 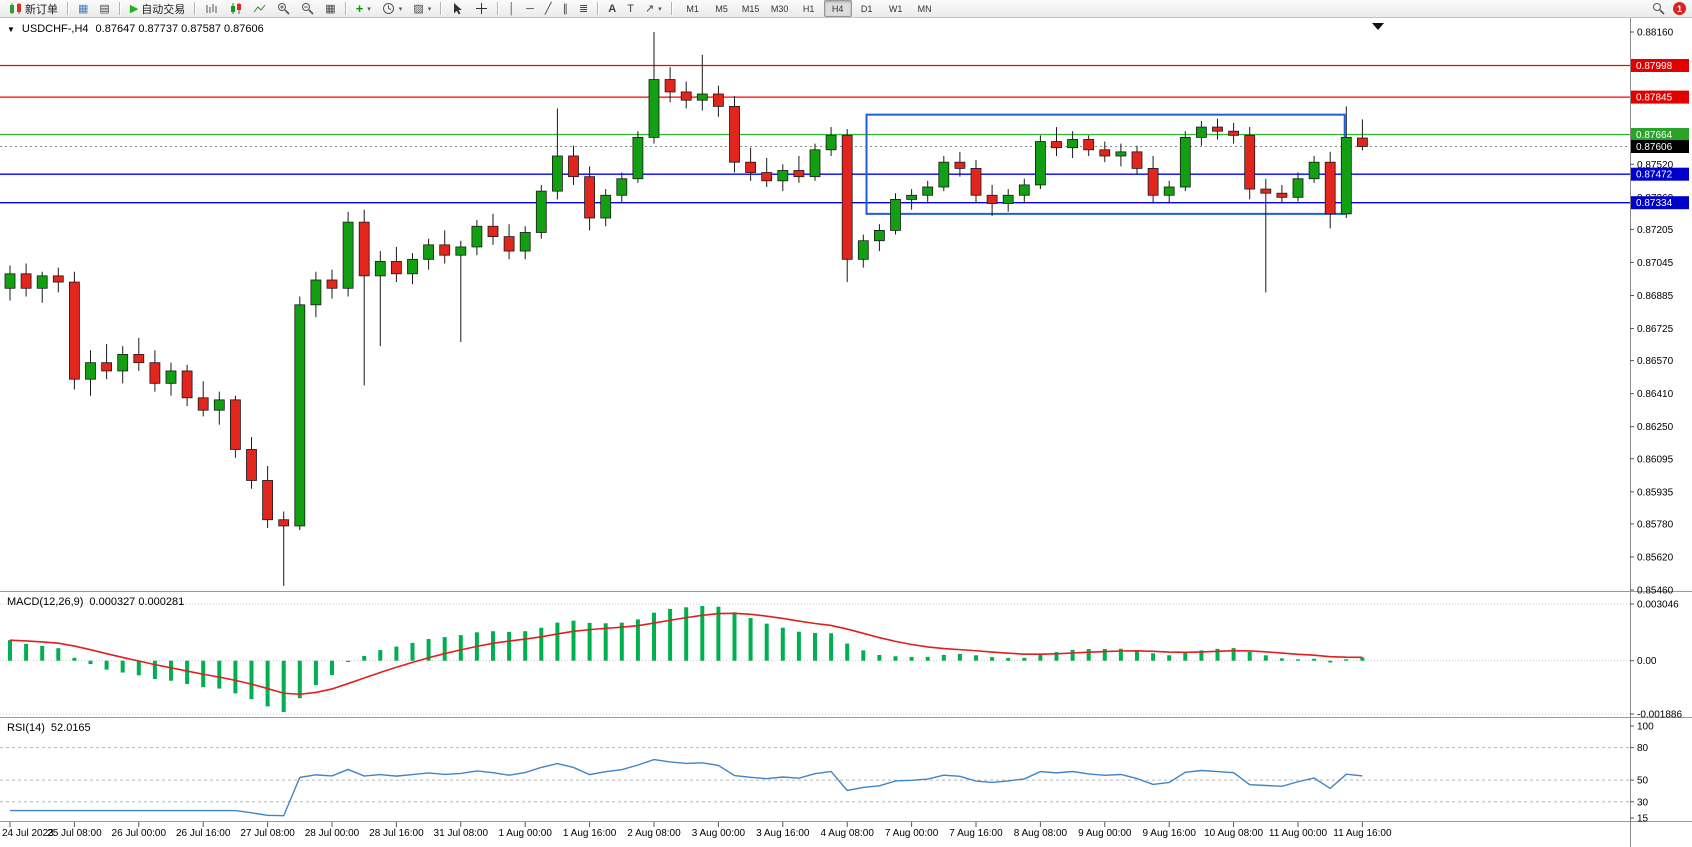 What do you see at coordinates (750, 8) in the screenshot?
I see `timeframe-m15: M15` at bounding box center [750, 8].